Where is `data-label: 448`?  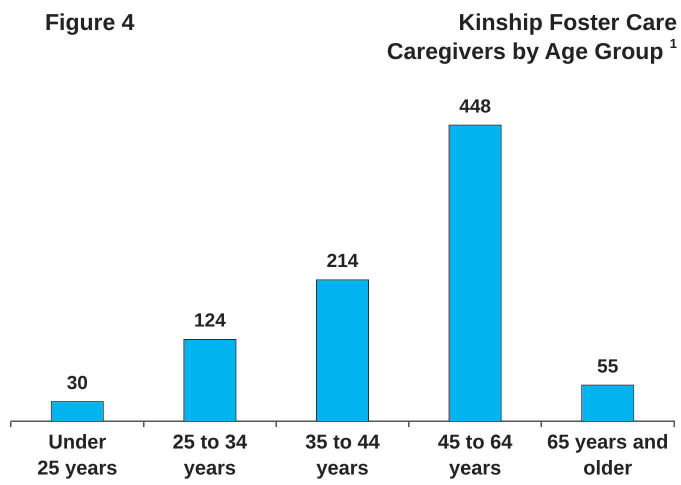
data-label: 448 is located at coordinates (475, 107).